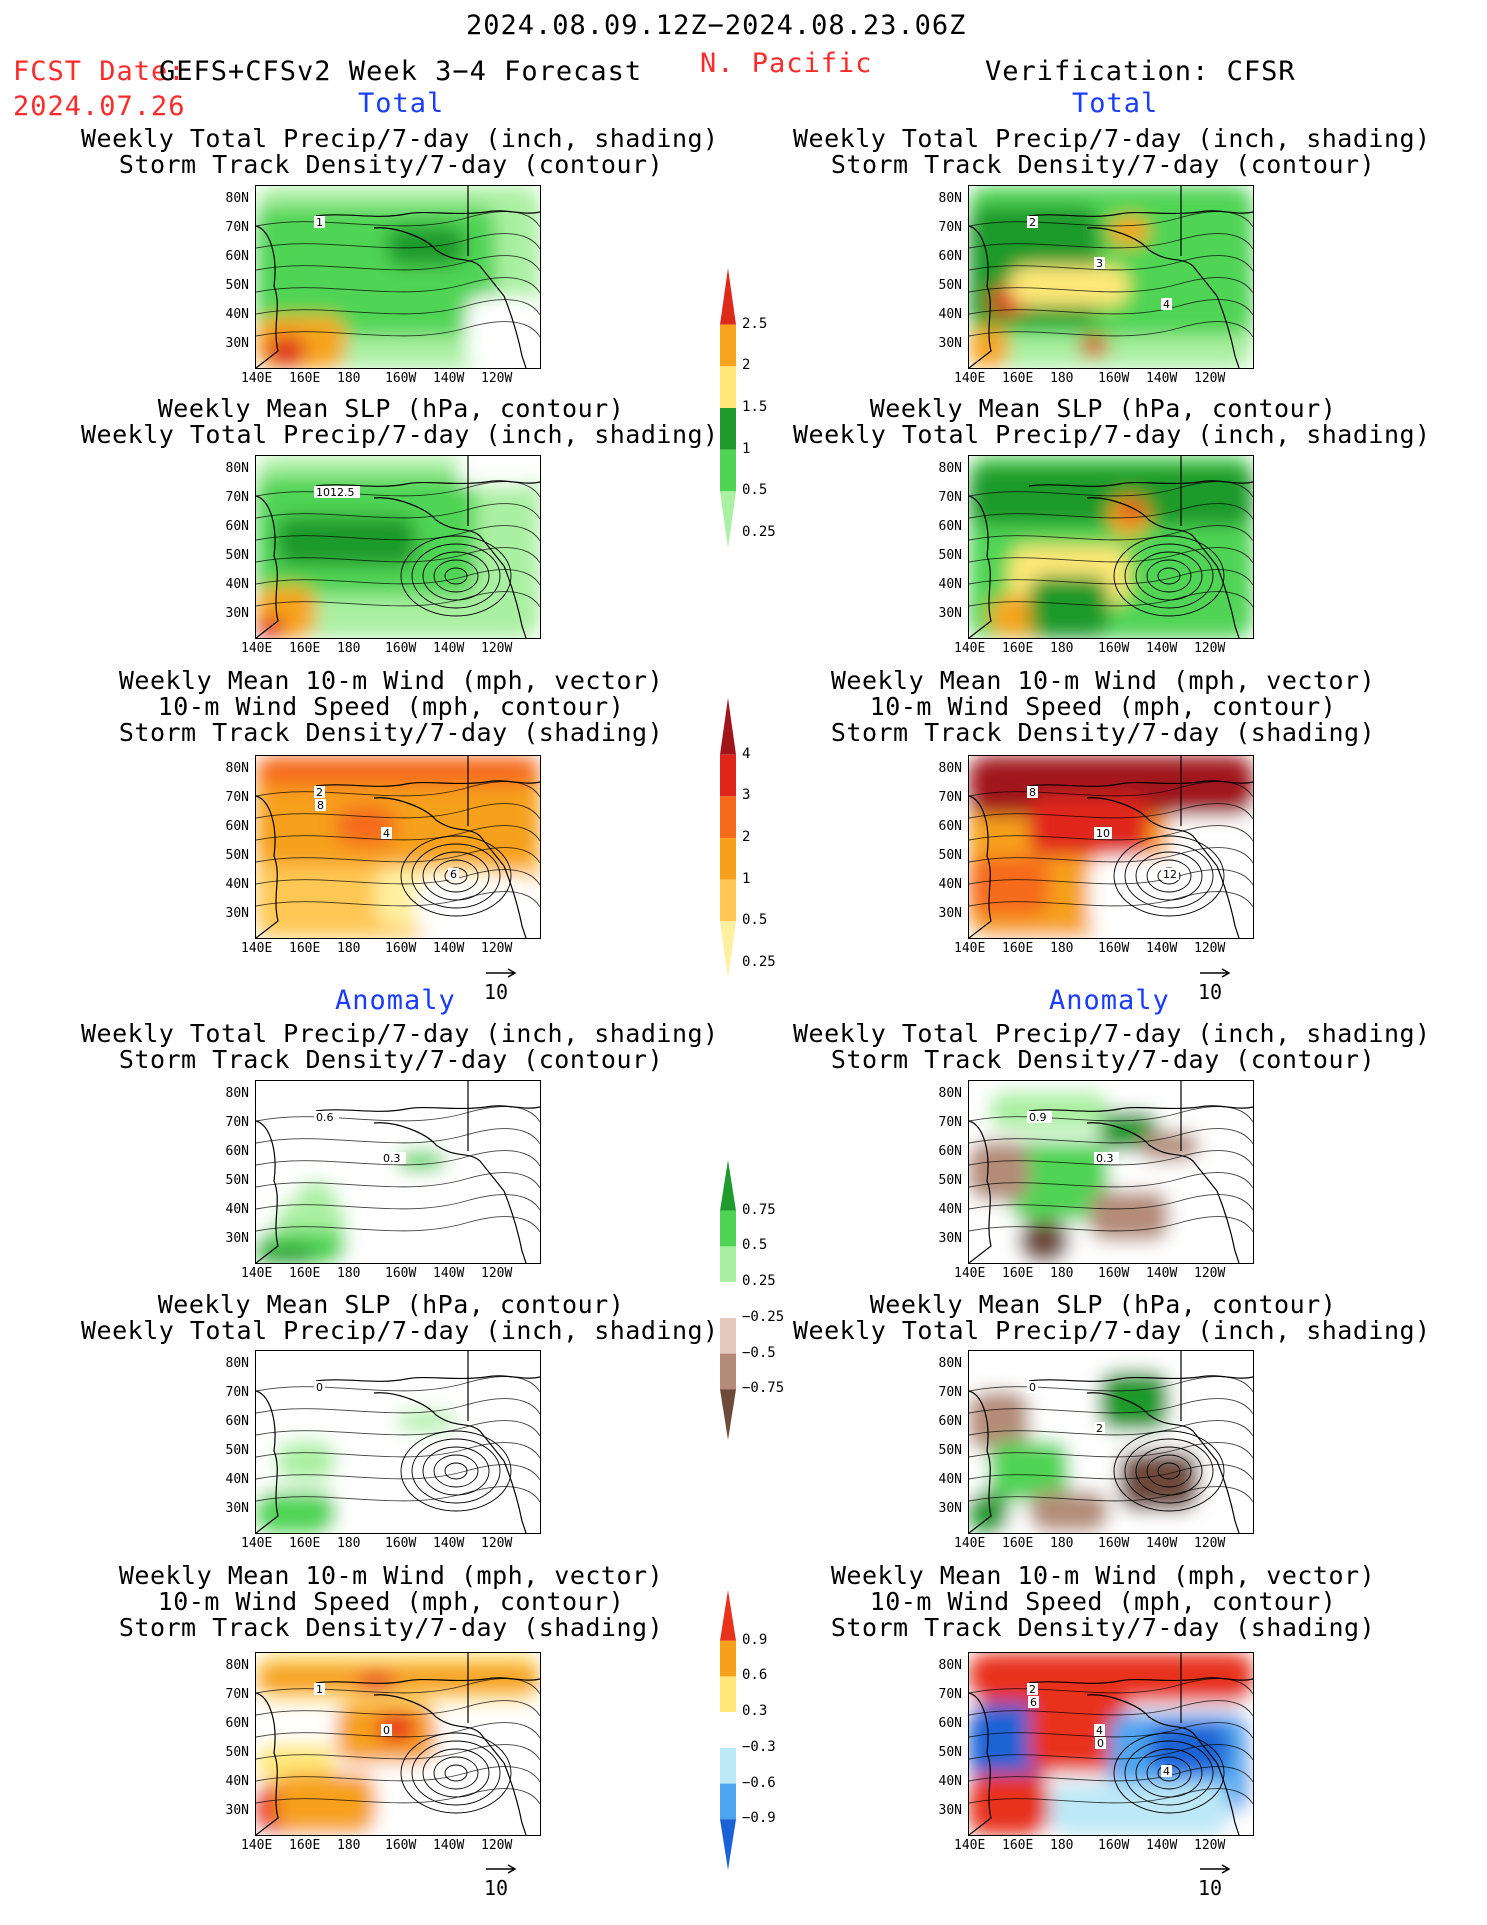 This screenshot has width=1487, height=1925. Describe the element at coordinates (1215, 982) in the screenshot. I see `vector-ref-v-total: 10` at that location.